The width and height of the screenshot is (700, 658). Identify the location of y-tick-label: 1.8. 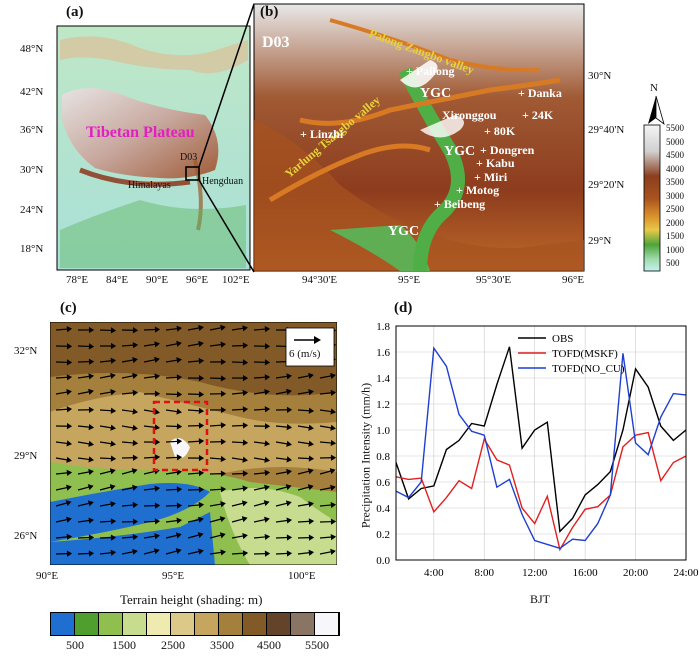
(383, 327).